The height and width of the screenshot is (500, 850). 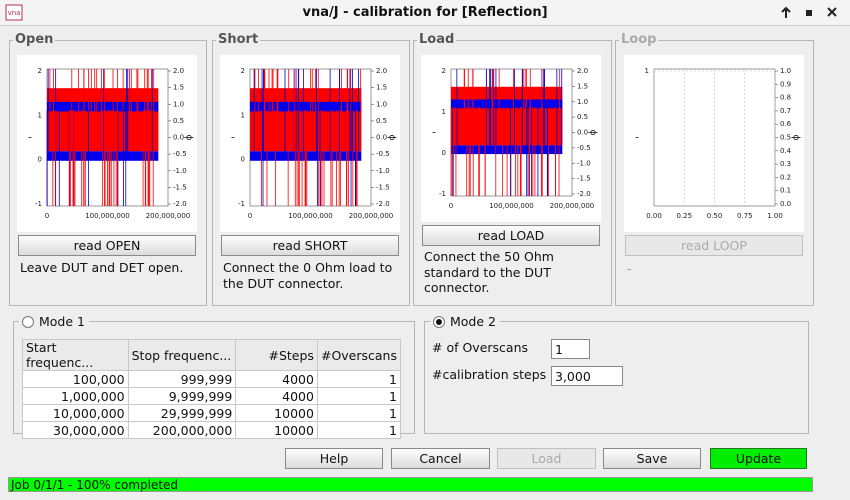 I want to click on read-button: read OPEN, so click(x=107, y=245).